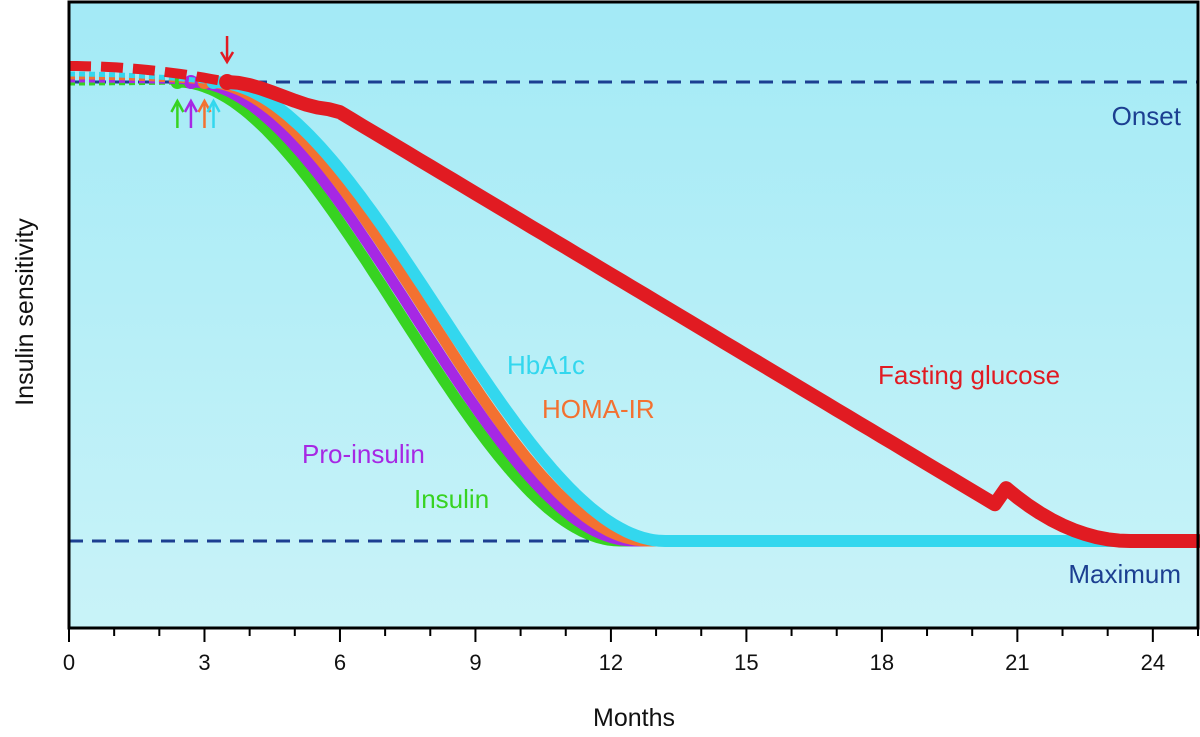 This screenshot has width=1200, height=737. What do you see at coordinates (598, 409) in the screenshot?
I see `series-label-homa-ir: HOMA-IR` at bounding box center [598, 409].